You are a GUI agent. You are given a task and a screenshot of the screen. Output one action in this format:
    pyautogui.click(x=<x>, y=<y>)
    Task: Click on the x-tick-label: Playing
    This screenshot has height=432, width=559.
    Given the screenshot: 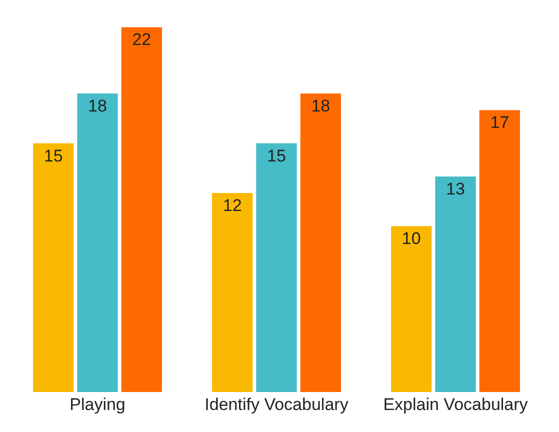 What is the action you would take?
    pyautogui.click(x=98, y=404)
    